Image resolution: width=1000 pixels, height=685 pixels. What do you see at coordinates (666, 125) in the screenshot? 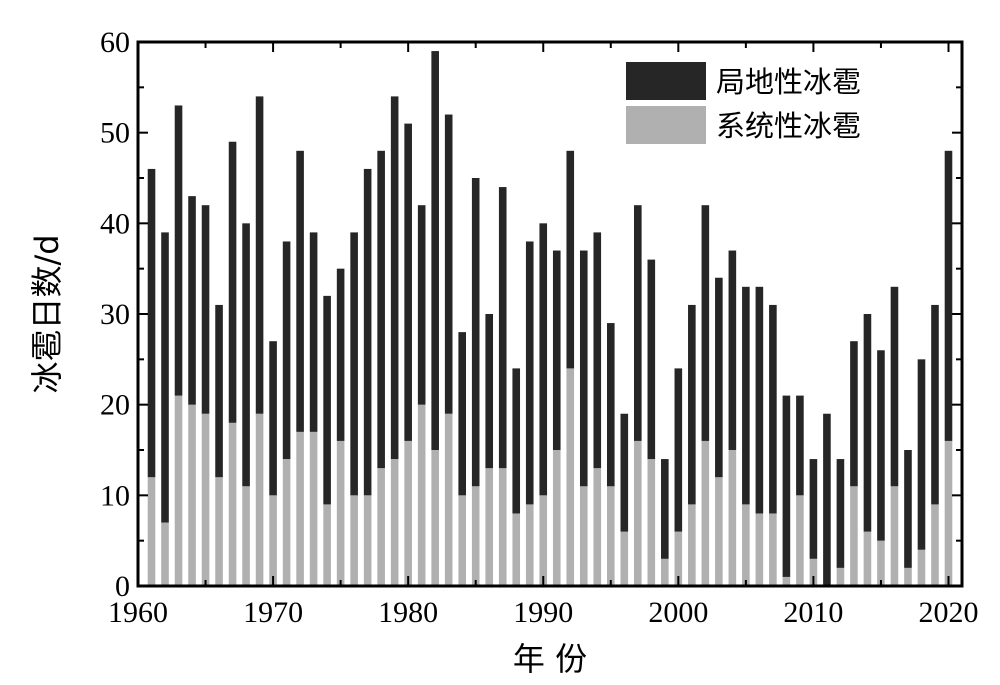
I see `legend-swatch-systemic` at bounding box center [666, 125].